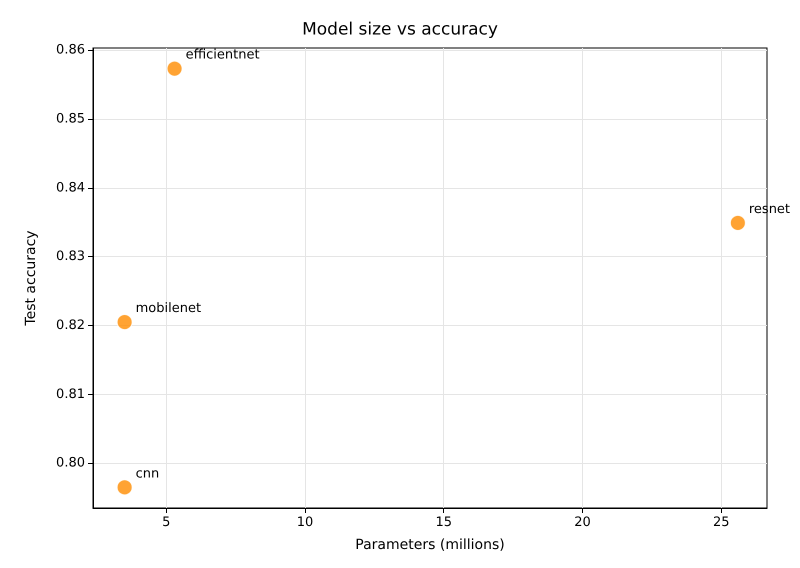  Describe the element at coordinates (169, 308) in the screenshot. I see `annotation: mobilenet` at that location.